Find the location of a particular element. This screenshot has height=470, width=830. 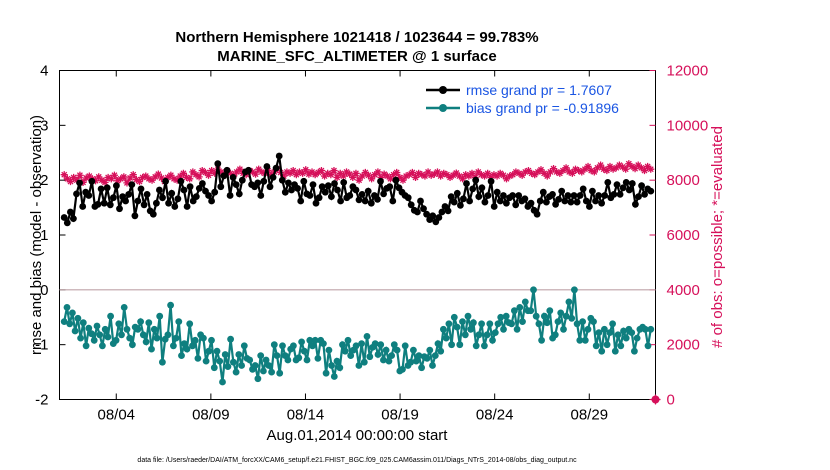

legend-rmse-marker is located at coordinates (443, 90).